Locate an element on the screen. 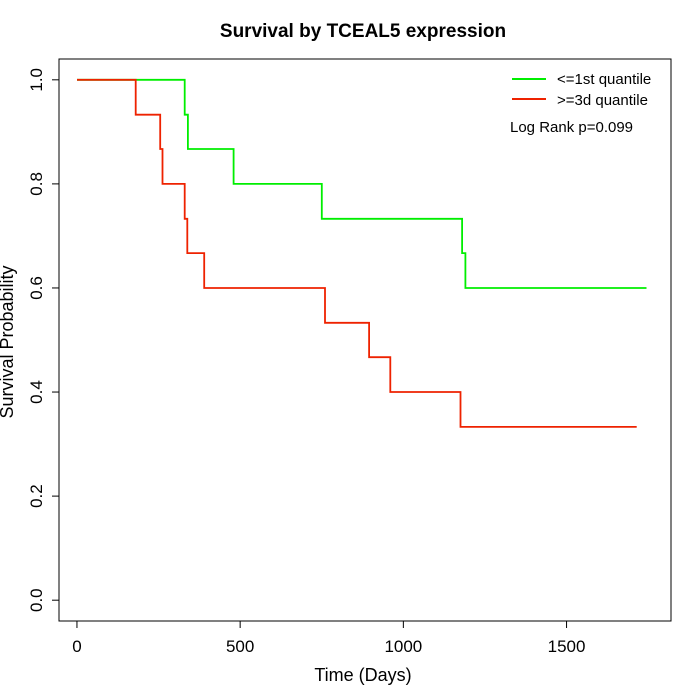 The width and height of the screenshot is (700, 700). y-axis: 0.0 0.2 0.4 0.6 0.8 1.0 is located at coordinates (43, 340).